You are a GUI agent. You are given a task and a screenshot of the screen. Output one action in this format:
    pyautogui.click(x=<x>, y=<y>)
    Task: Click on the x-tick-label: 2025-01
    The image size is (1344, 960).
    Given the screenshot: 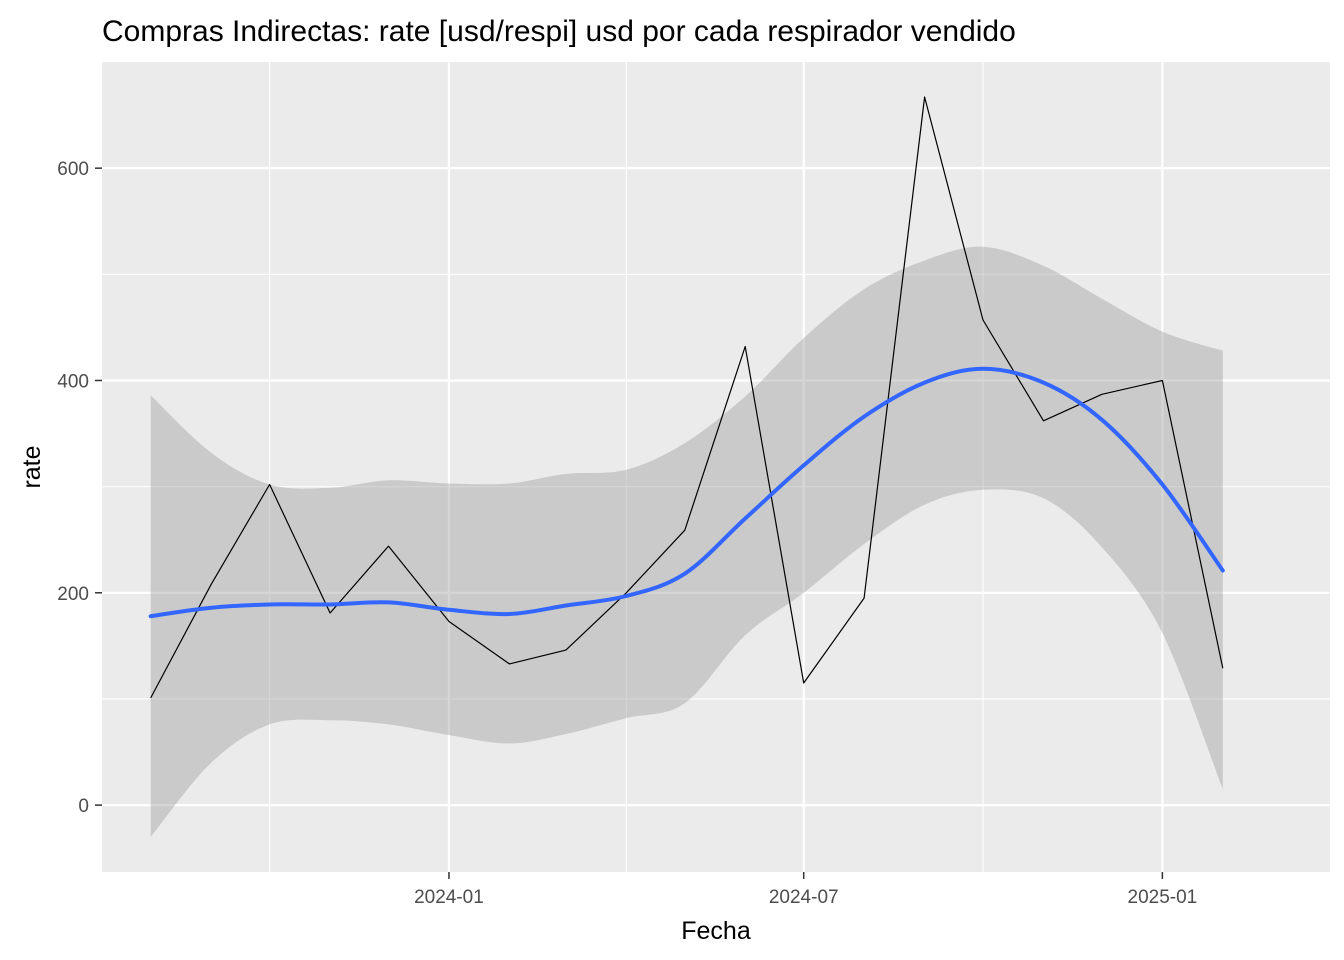 What is the action you would take?
    pyautogui.click(x=1163, y=897)
    